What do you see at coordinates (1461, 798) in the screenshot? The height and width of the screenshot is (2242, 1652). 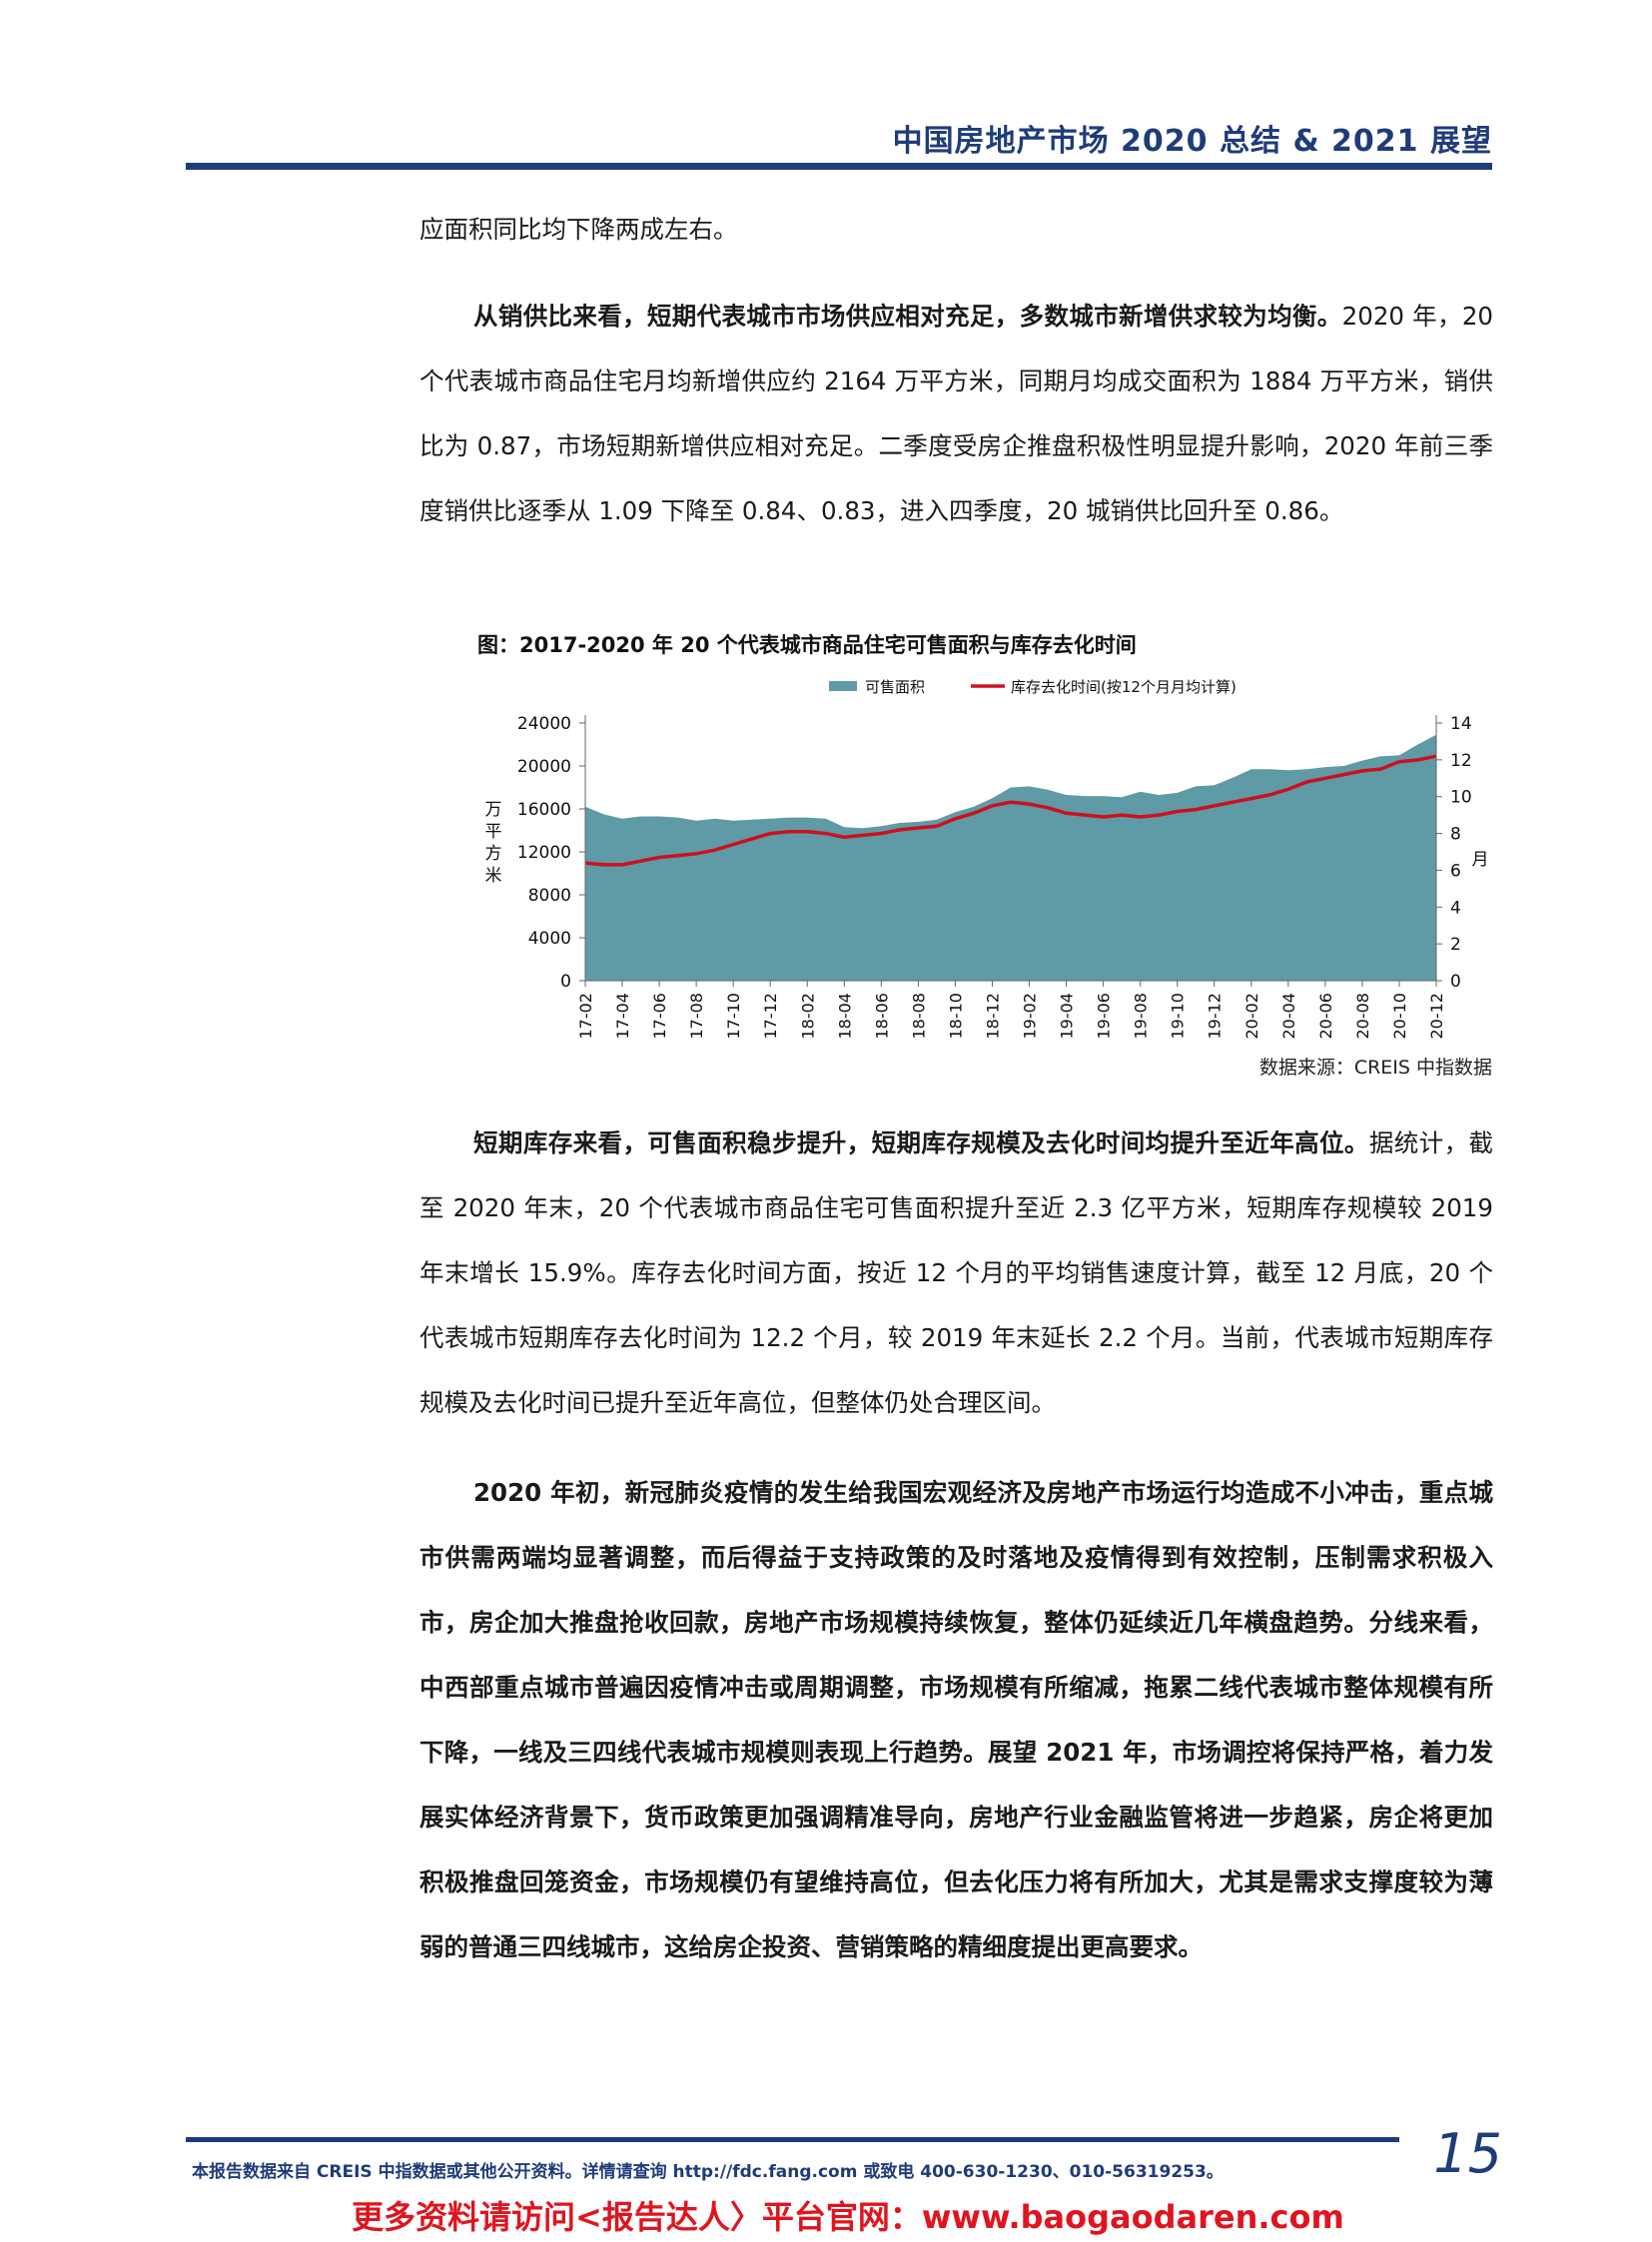 I see `right-tick-label: 10` at bounding box center [1461, 798].